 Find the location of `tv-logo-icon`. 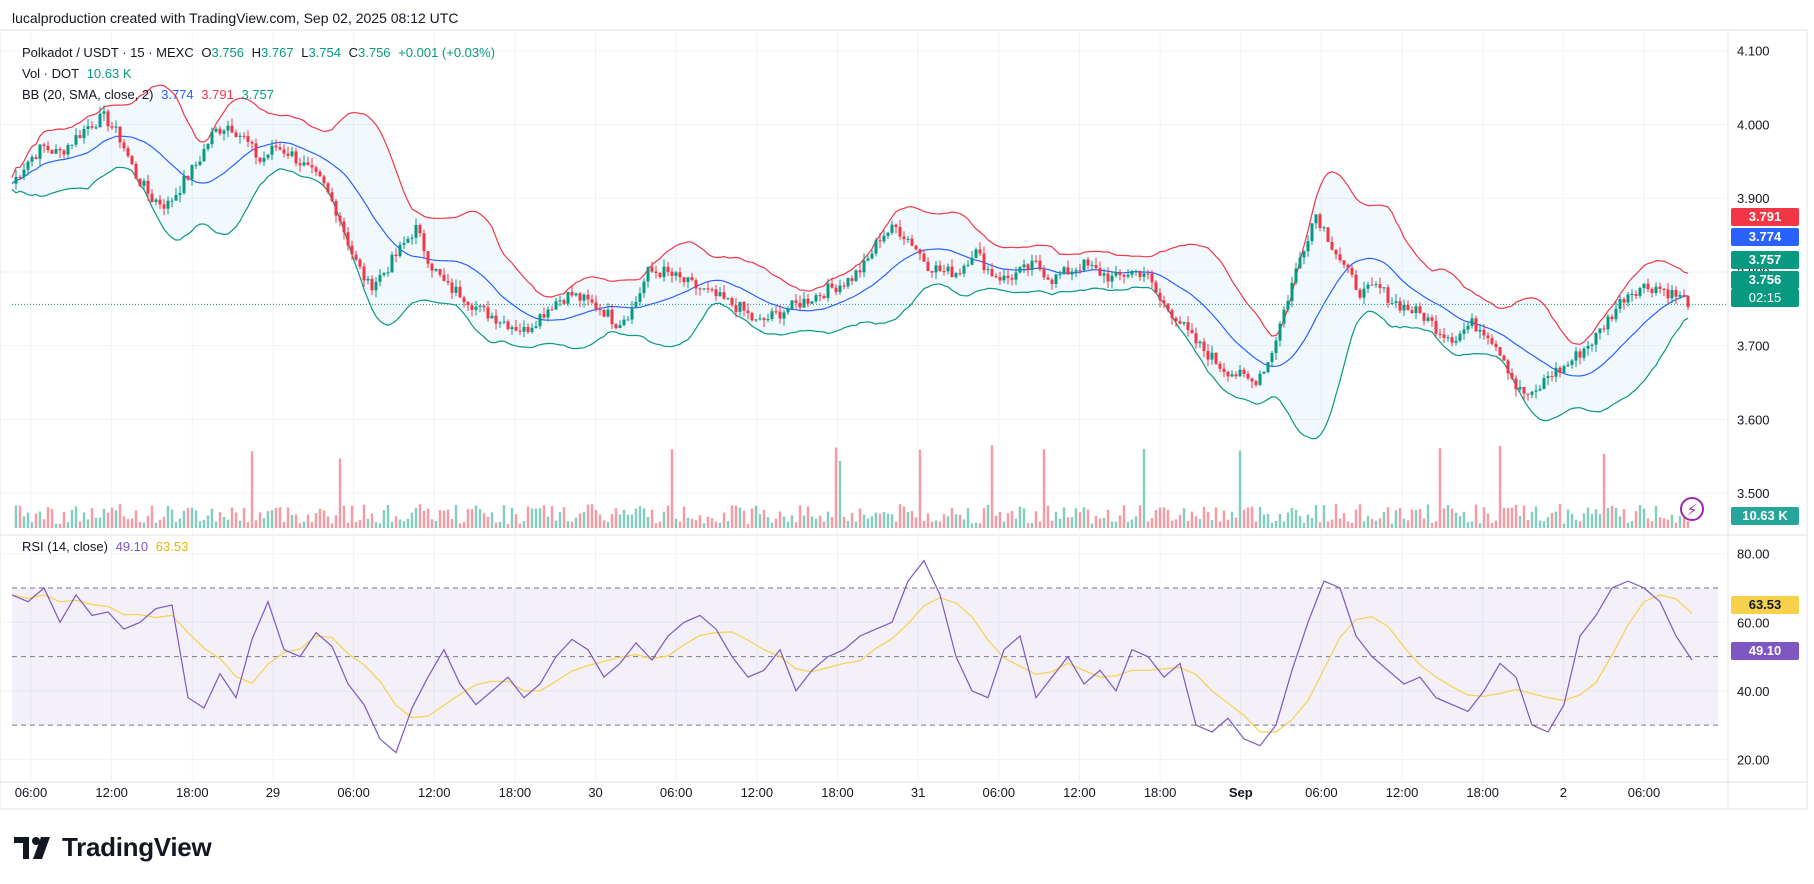

tv-logo-icon is located at coordinates (32, 847).